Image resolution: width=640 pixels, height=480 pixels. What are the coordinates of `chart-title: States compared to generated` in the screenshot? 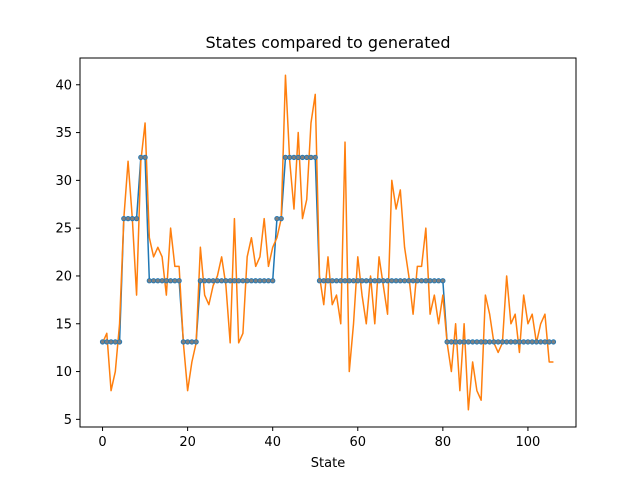 It's located at (327, 42).